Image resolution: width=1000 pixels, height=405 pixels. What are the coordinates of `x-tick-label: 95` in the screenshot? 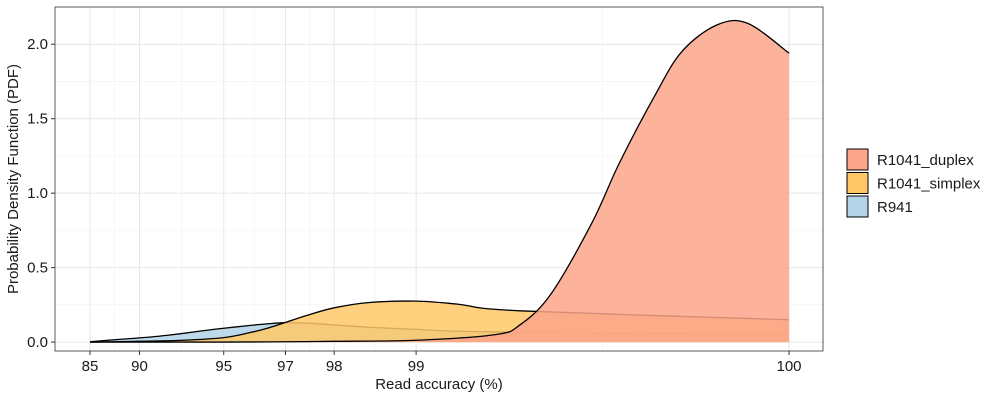 It's located at (223, 366).